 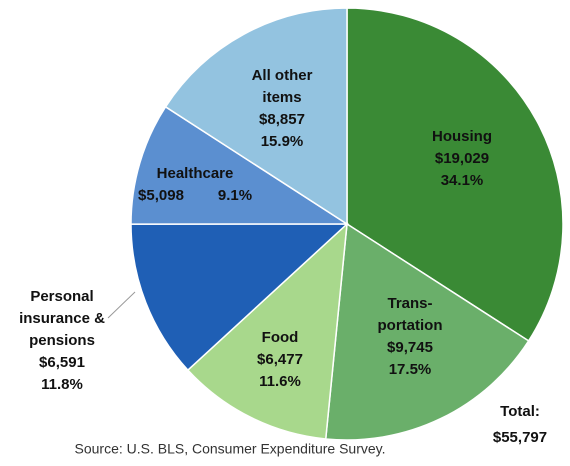 I want to click on slice-label: items, so click(x=281, y=97).